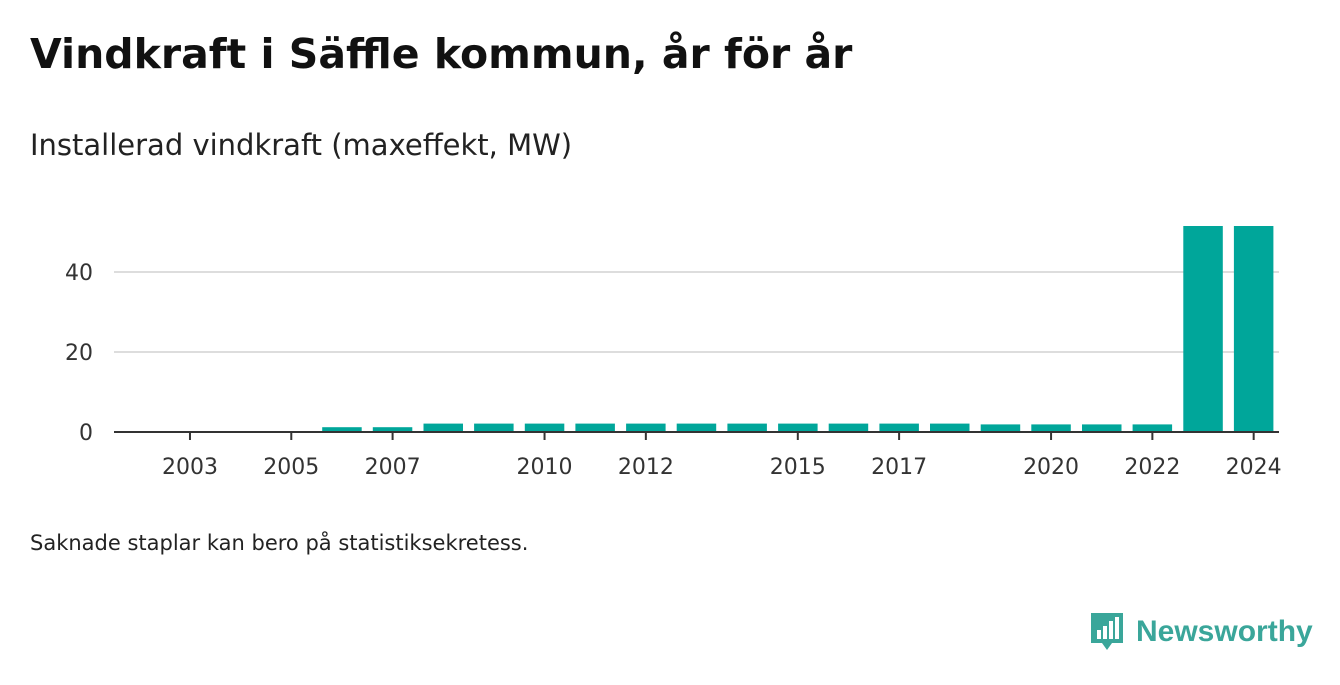  Describe the element at coordinates (291, 467) in the screenshot. I see `x-tick-label: 2005` at that location.